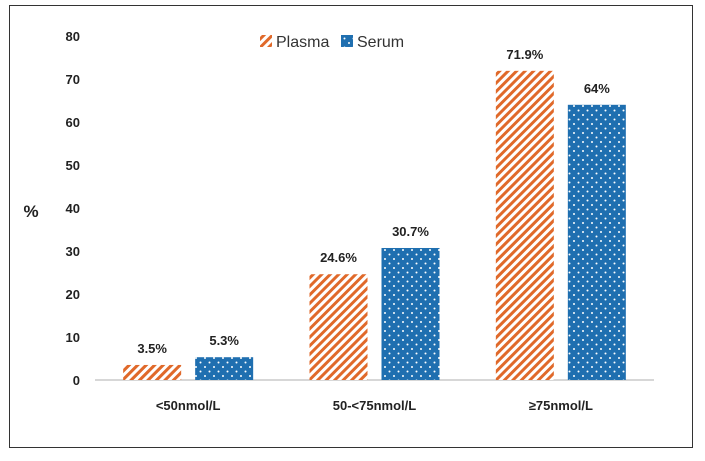 This screenshot has height=461, width=705. I want to click on y-tick-label: 50, so click(73, 165).